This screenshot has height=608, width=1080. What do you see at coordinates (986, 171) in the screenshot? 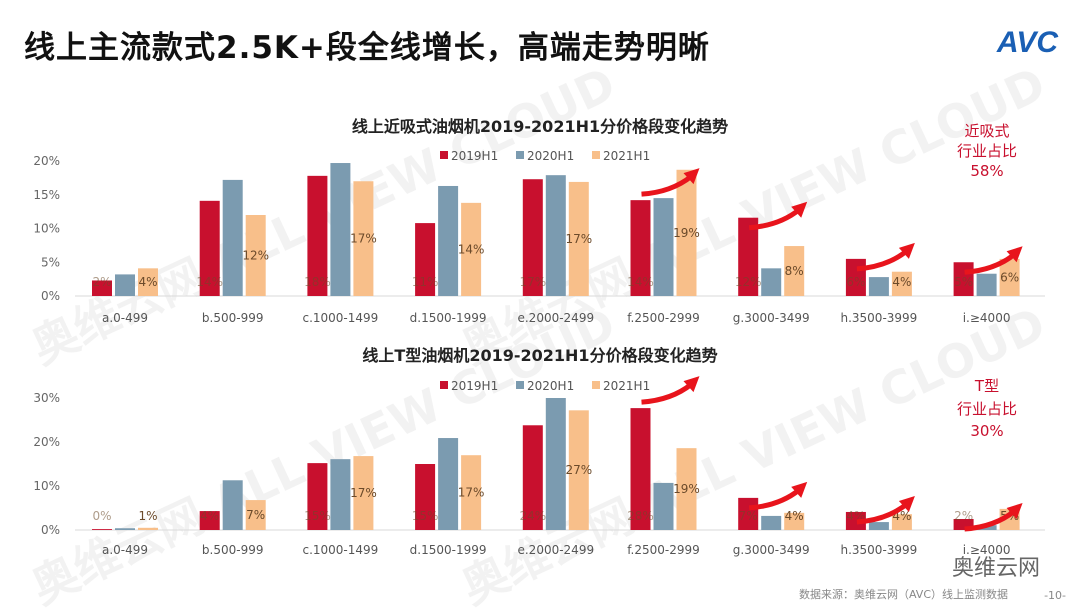
I see `share-annotation: 58%` at bounding box center [986, 171].